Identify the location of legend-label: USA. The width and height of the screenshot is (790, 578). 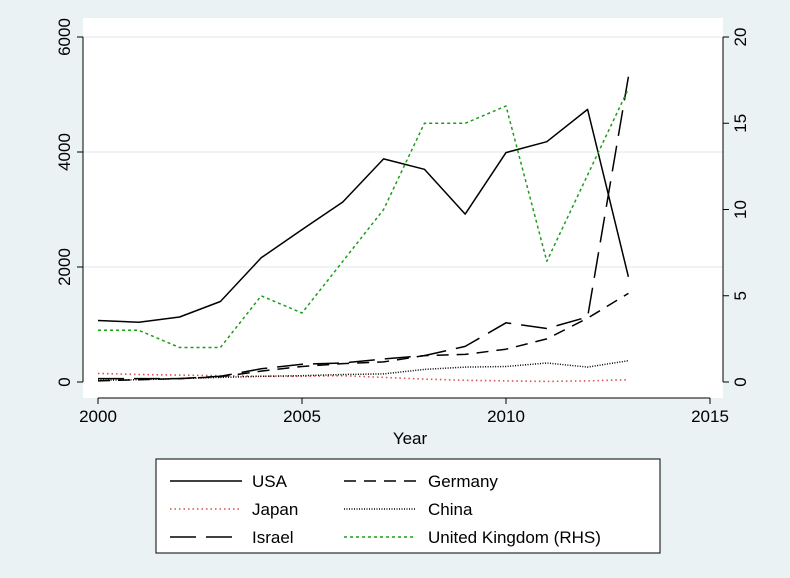
(270, 481).